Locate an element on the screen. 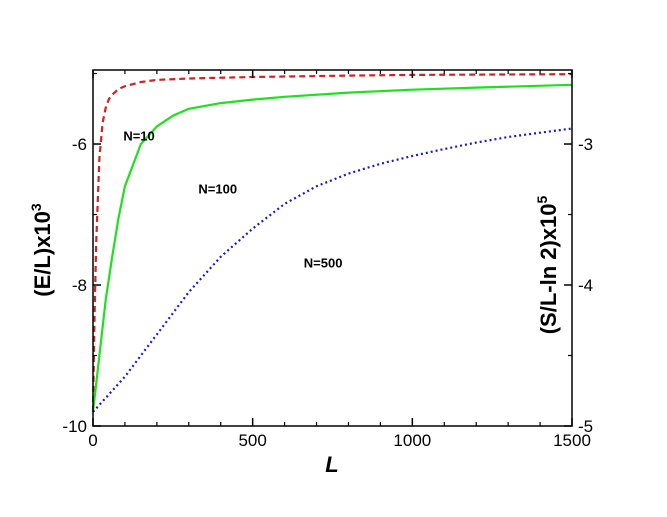 The image size is (667, 517). x-tick-label: 1000 is located at coordinates (412, 440).